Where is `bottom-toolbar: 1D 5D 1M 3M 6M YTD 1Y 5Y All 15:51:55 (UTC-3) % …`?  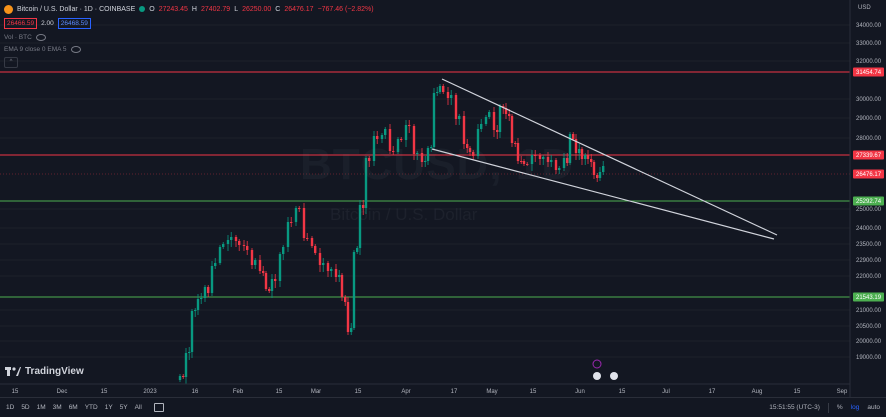
bottom-toolbar: 1D 5D 1M 3M 6M YTD 1Y 5Y All 15:51:55 (UTC-3) % … is located at coordinates (443, 407).